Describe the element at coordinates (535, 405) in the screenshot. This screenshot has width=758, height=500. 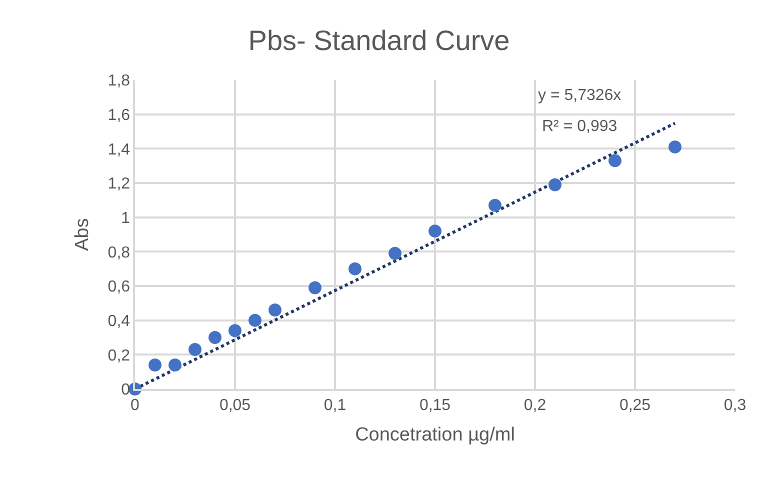
I see `x-tick-label: 0,2` at that location.